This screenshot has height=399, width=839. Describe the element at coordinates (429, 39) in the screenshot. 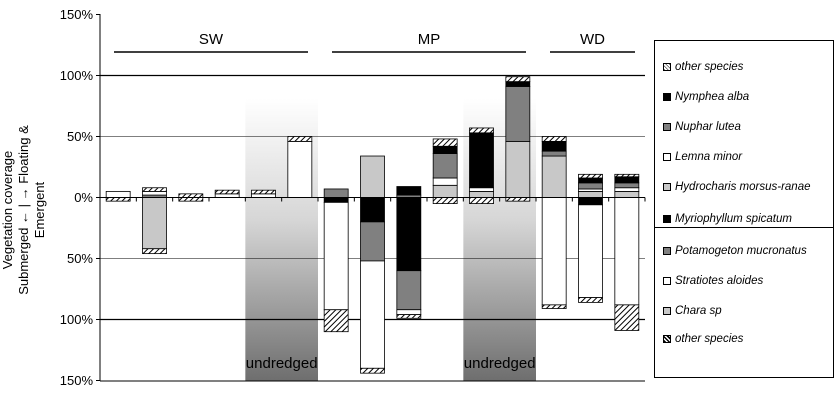

I see `group-label-mp: MP` at that location.